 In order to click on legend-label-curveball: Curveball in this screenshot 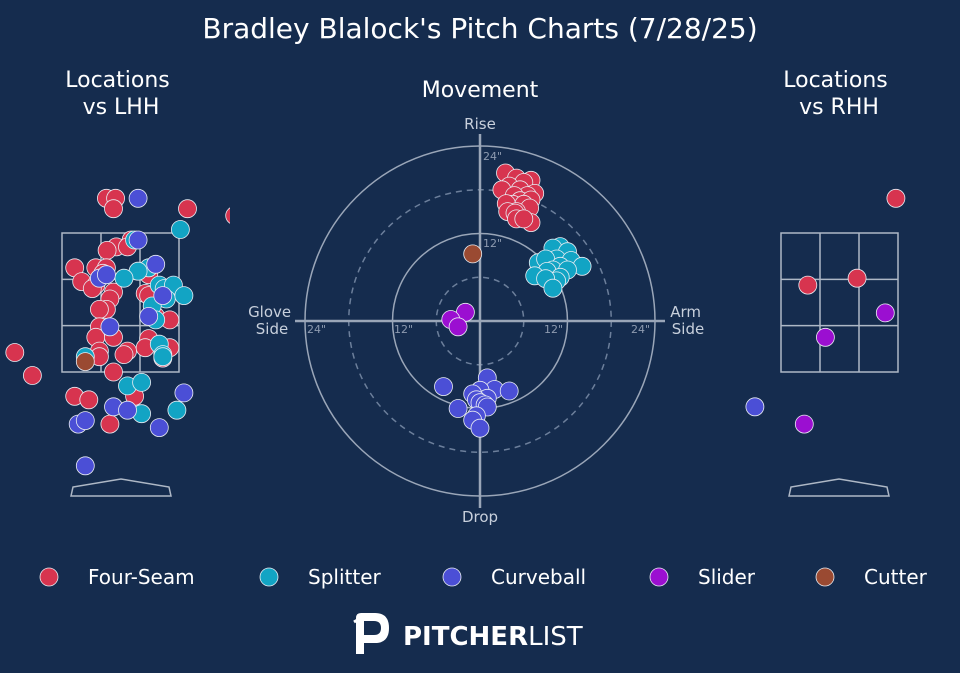, I will do `click(538, 577)`.